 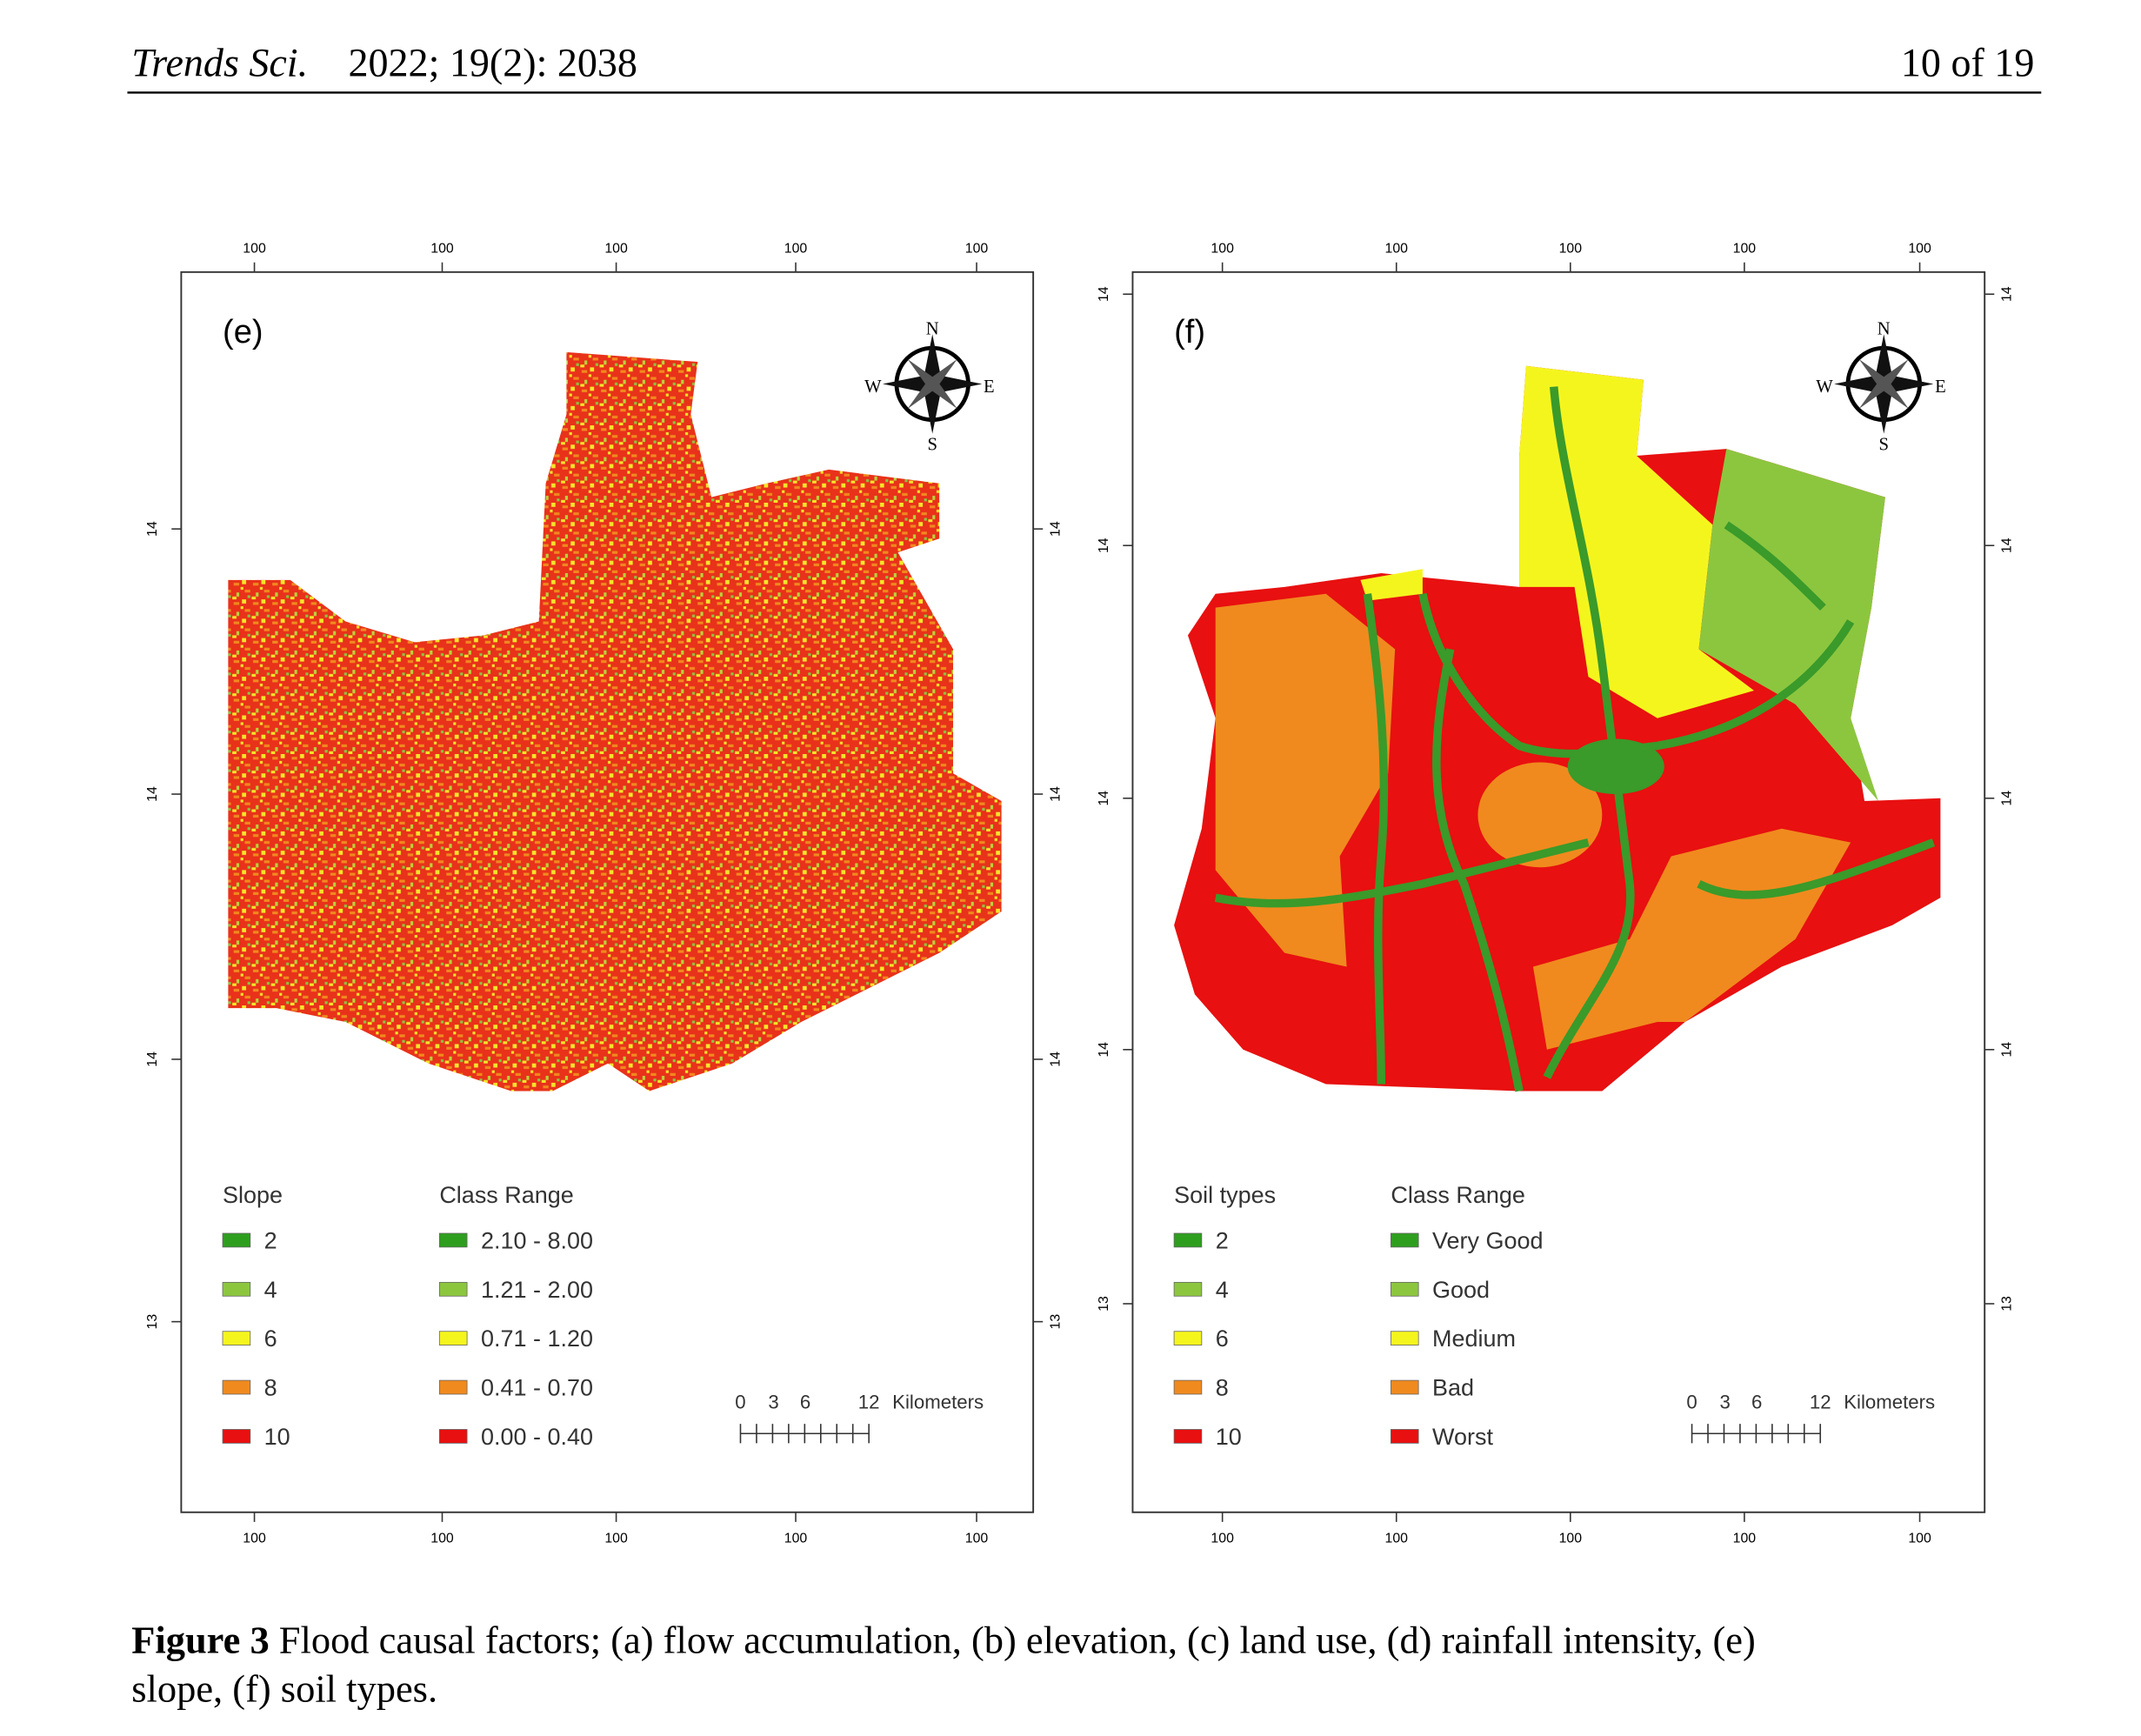 What do you see at coordinates (493, 62) in the screenshot?
I see `citation: 2022; 19(2): 2038` at bounding box center [493, 62].